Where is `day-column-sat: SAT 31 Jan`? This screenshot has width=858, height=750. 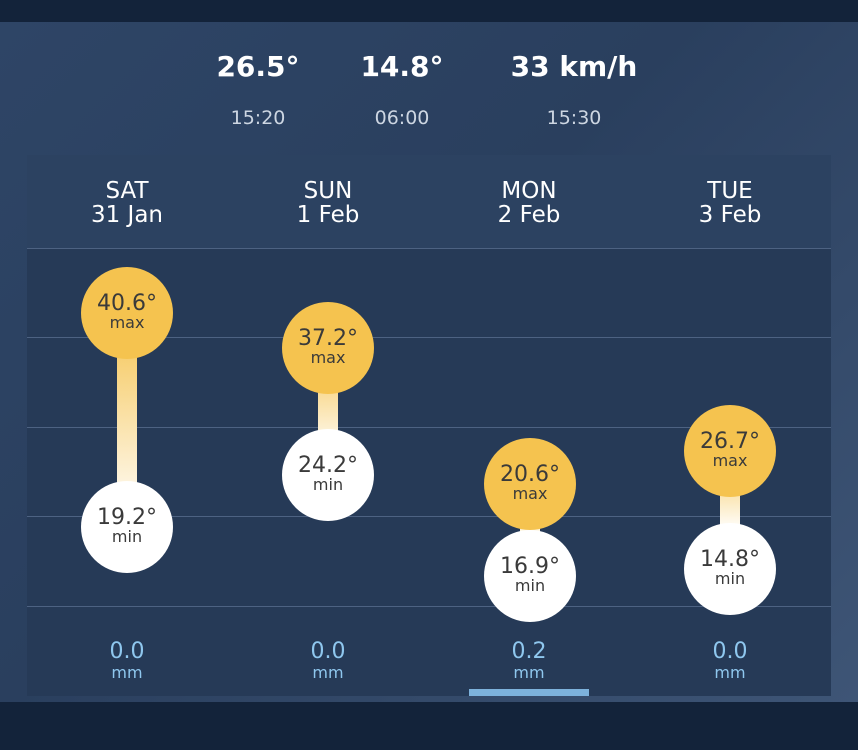
day-column-sat: SAT 31 Jan is located at coordinates (127, 203).